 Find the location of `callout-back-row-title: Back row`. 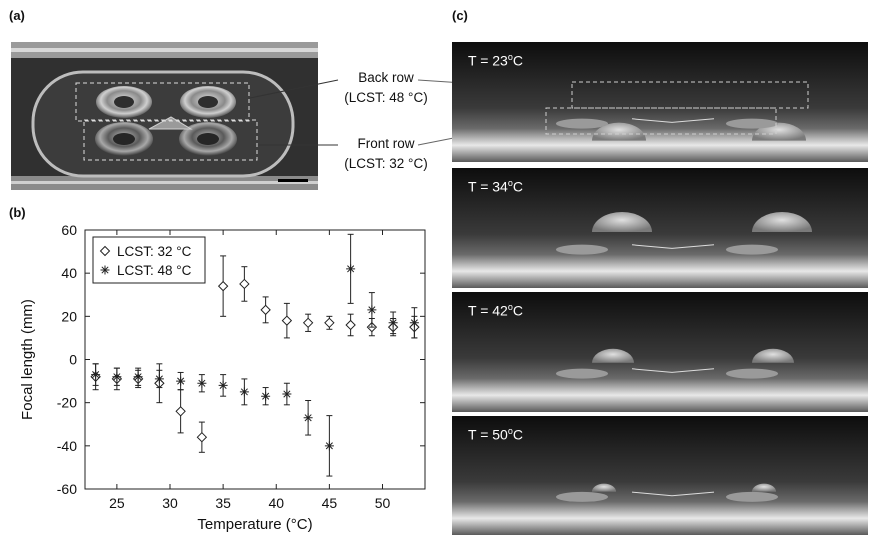

callout-back-row-title: Back row is located at coordinates (386, 77).